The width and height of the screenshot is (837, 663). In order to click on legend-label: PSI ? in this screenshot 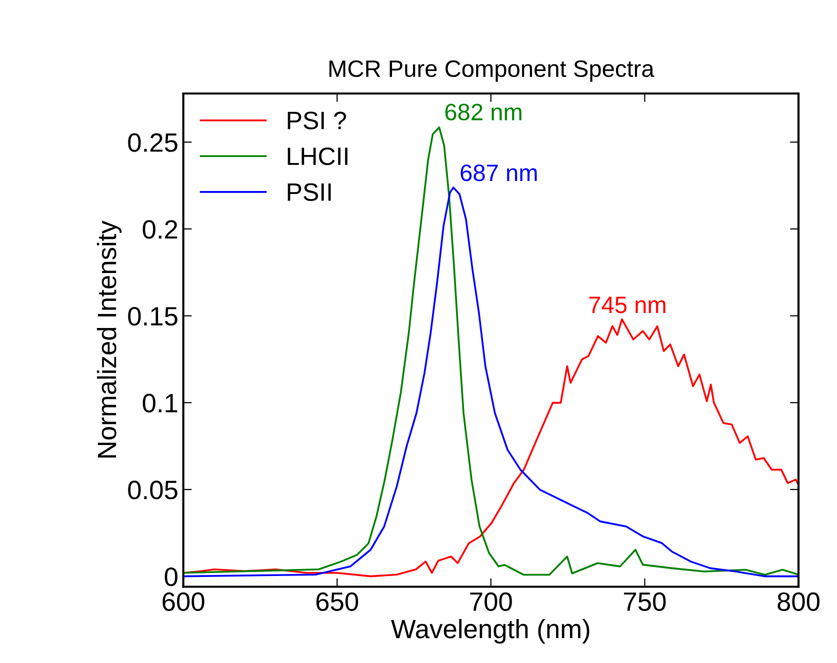, I will do `click(317, 121)`.